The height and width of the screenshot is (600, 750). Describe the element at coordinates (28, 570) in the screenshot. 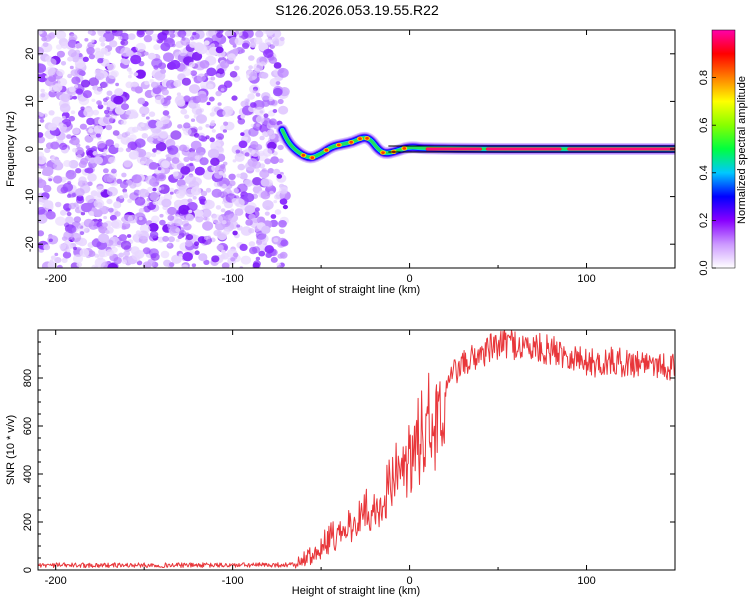

I see `y-tick-label: 0` at that location.